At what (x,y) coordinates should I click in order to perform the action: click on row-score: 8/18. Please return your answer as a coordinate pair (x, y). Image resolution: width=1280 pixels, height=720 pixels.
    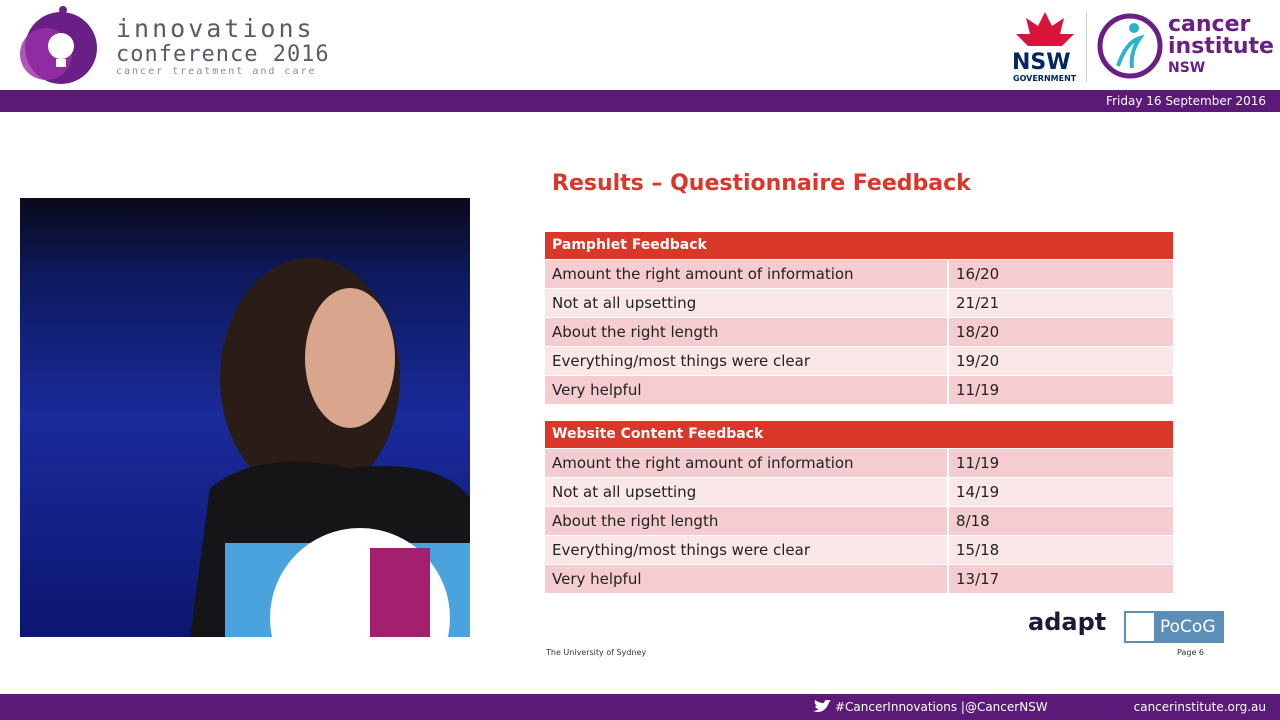
    Looking at the image, I should click on (973, 521).